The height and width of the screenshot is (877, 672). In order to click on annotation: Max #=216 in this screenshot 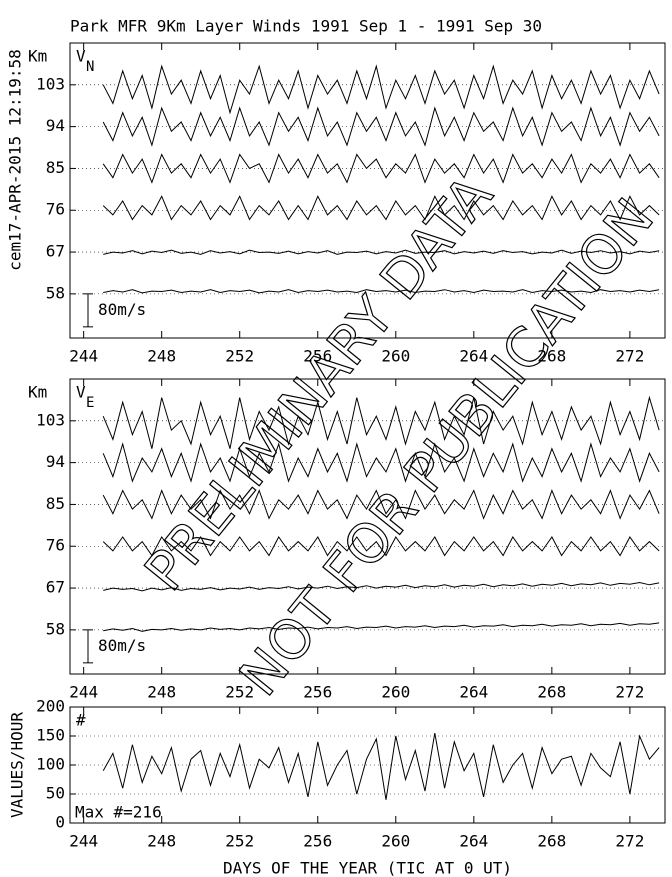, I will do `click(118, 812)`.